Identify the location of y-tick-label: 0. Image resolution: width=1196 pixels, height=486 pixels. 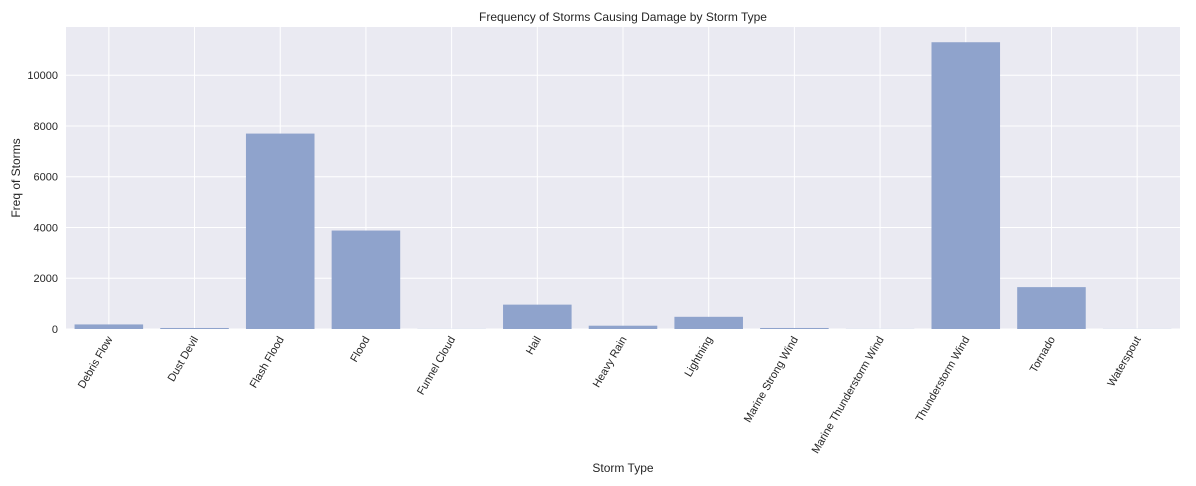
(55, 330).